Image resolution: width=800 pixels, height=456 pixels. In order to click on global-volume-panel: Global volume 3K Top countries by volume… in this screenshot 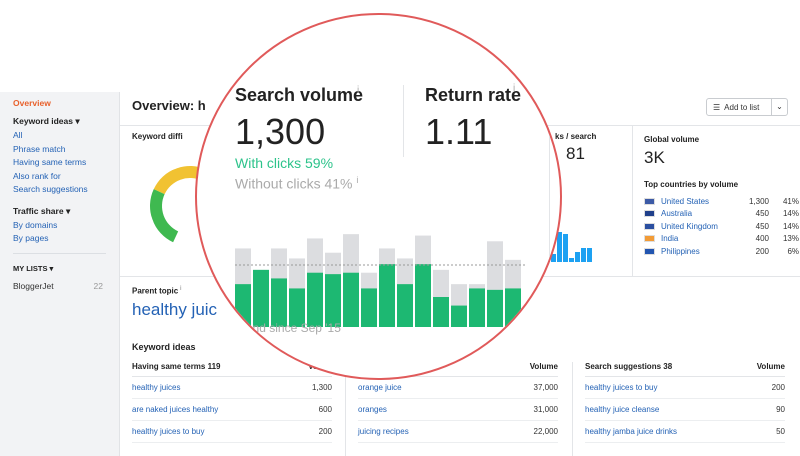, I will do `click(716, 201)`.